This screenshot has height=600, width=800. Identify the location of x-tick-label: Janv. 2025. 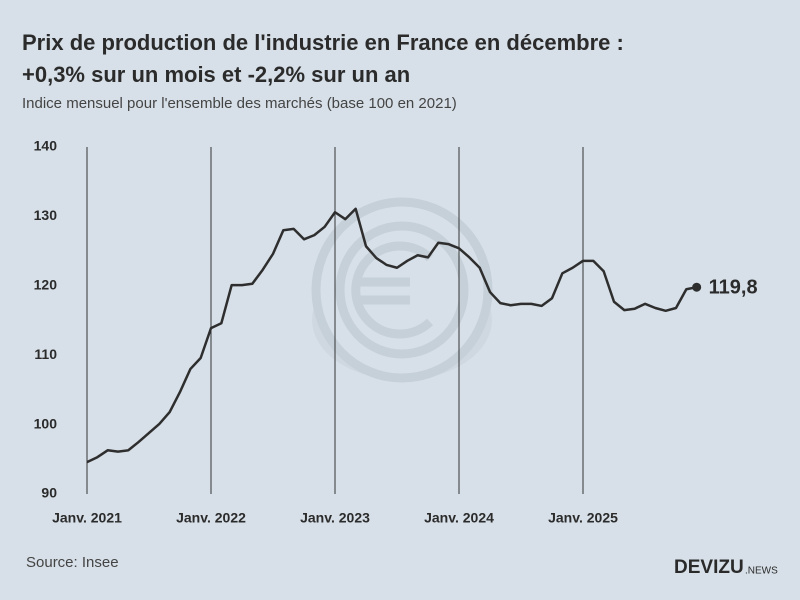
(583, 518).